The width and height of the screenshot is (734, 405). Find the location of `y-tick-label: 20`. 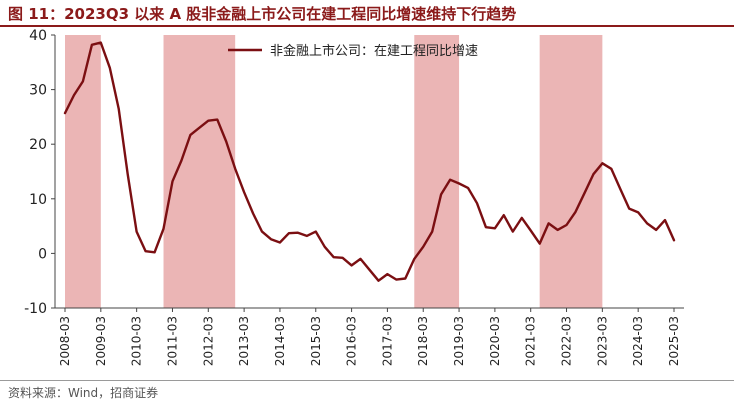

y-tick-label: 20 is located at coordinates (38, 145).